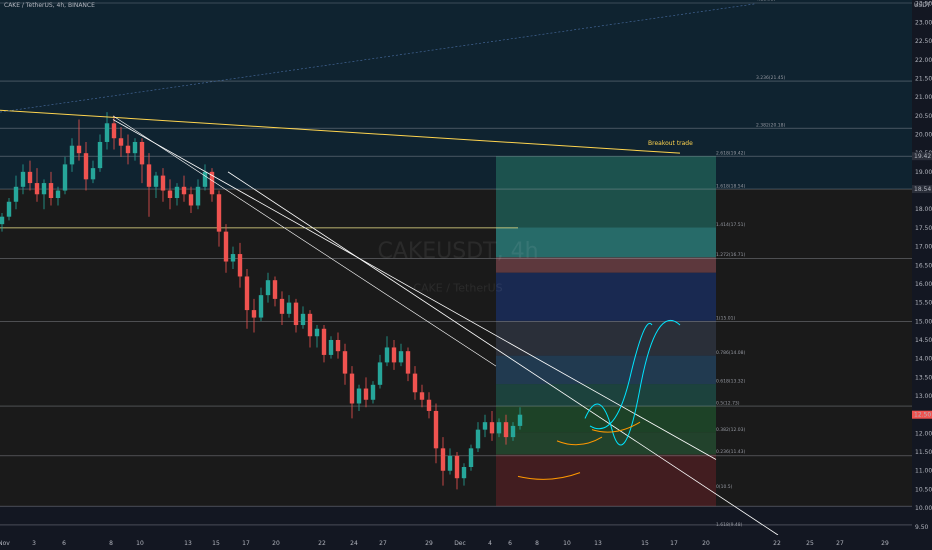  I want to click on price-tick-label: 21.50, so click(923, 78).